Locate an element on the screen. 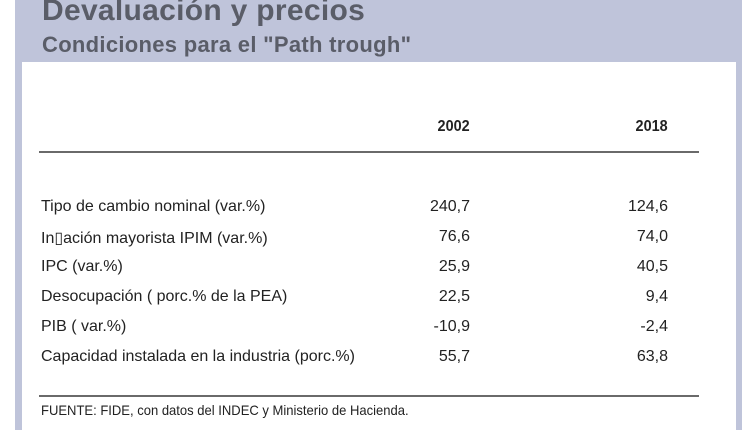 The height and width of the screenshot is (430, 750). value-2018: 74,0 is located at coordinates (652, 236).